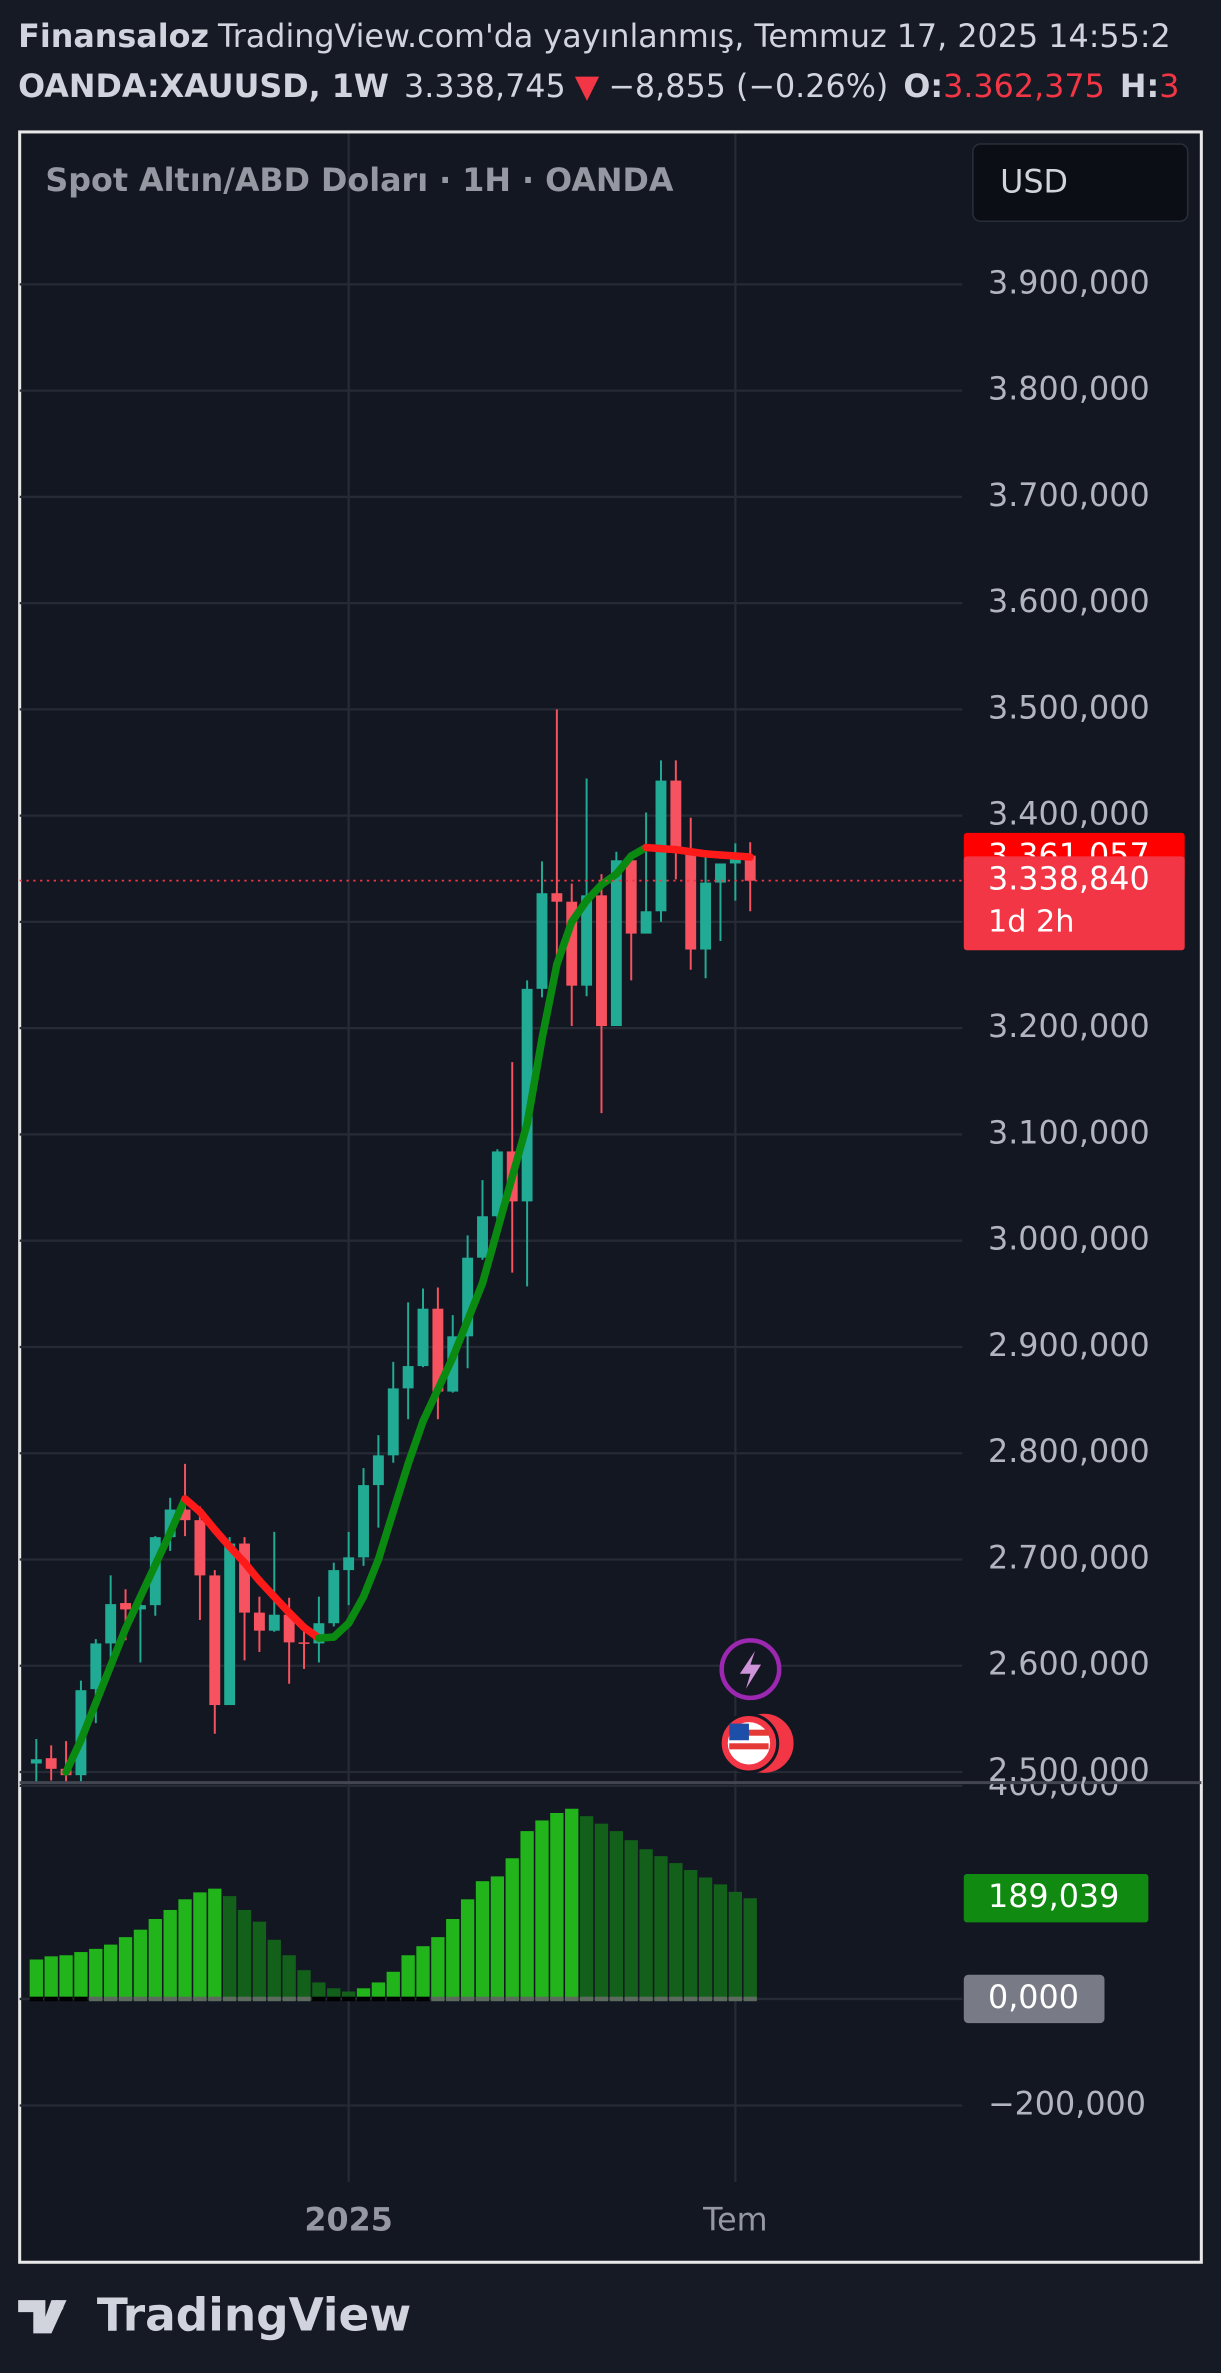  Describe the element at coordinates (113, 37) in the screenshot. I see `author: Finansaloz` at that location.